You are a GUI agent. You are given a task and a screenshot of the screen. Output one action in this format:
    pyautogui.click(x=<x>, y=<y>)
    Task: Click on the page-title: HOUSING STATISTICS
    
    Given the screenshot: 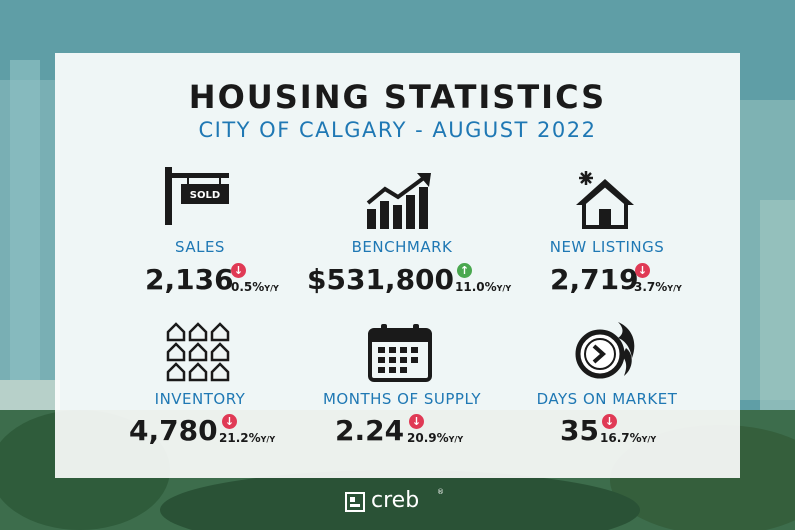 What is the action you would take?
    pyautogui.click(x=397, y=97)
    